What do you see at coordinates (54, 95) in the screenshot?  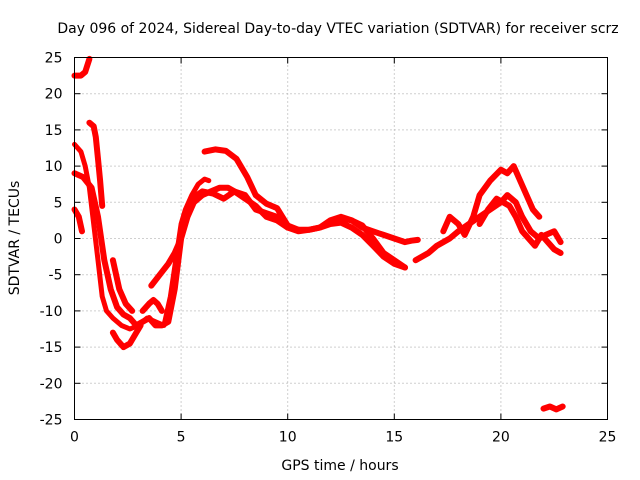 I see `y-tick-label: 20` at bounding box center [54, 95].